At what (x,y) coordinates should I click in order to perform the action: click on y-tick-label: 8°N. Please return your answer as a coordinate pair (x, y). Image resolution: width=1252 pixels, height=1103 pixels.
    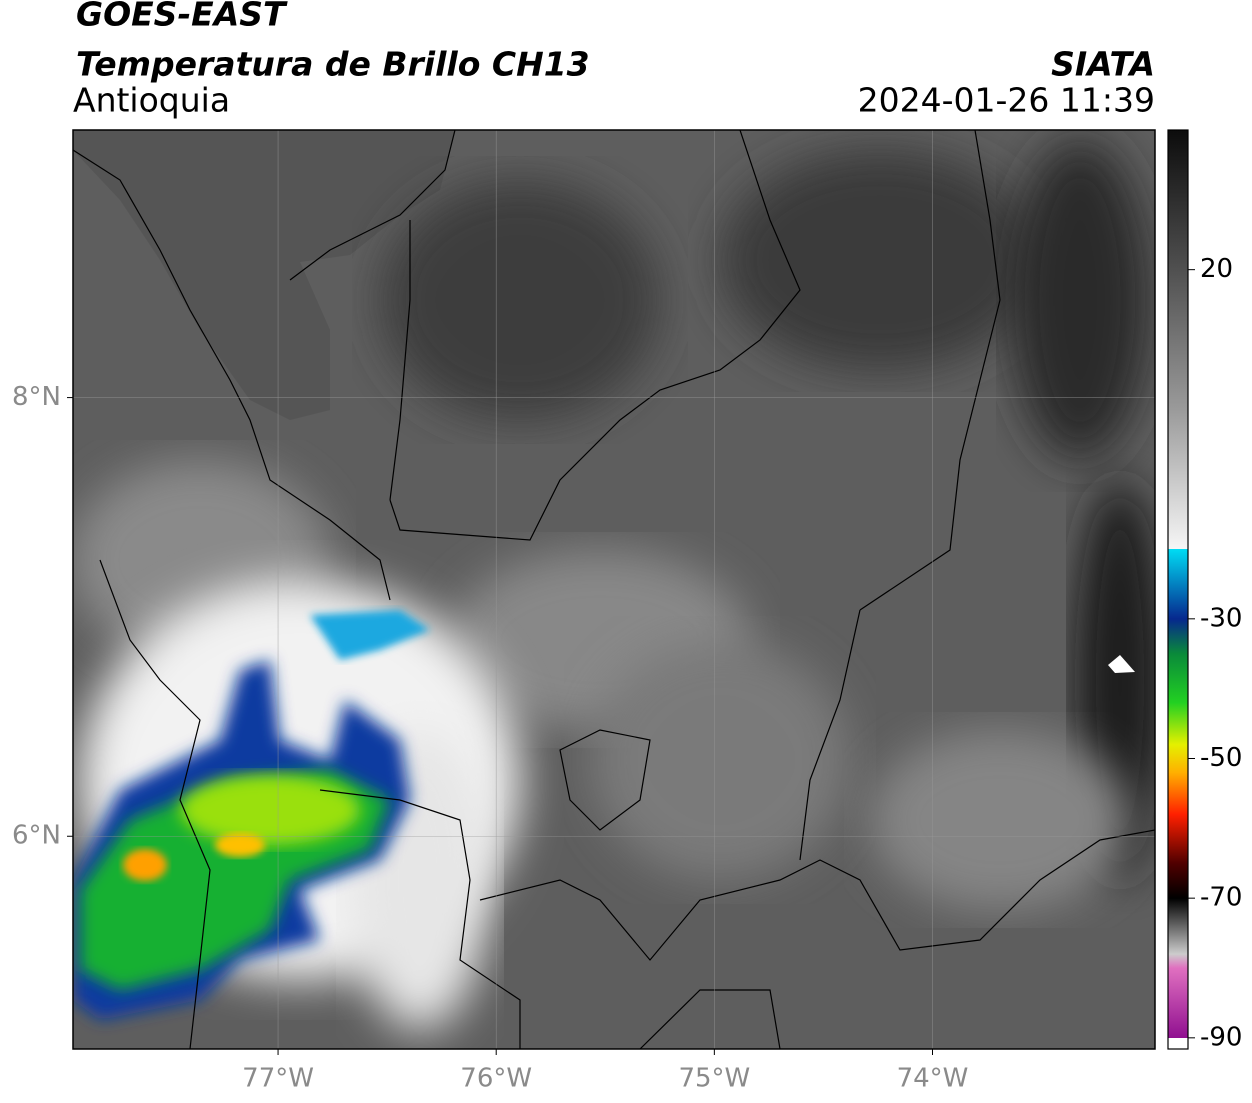
    Looking at the image, I should click on (36, 397).